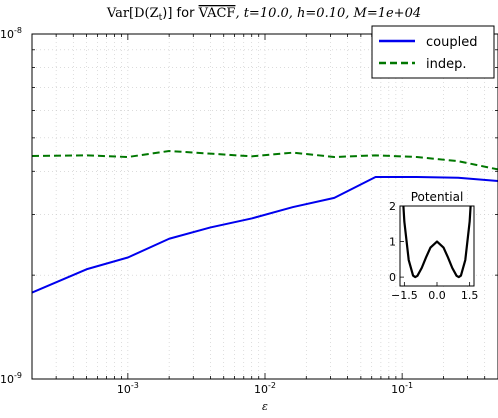  What do you see at coordinates (11, 33) in the screenshot?
I see `y-tick-label: 10⁻⁸` at bounding box center [11, 33].